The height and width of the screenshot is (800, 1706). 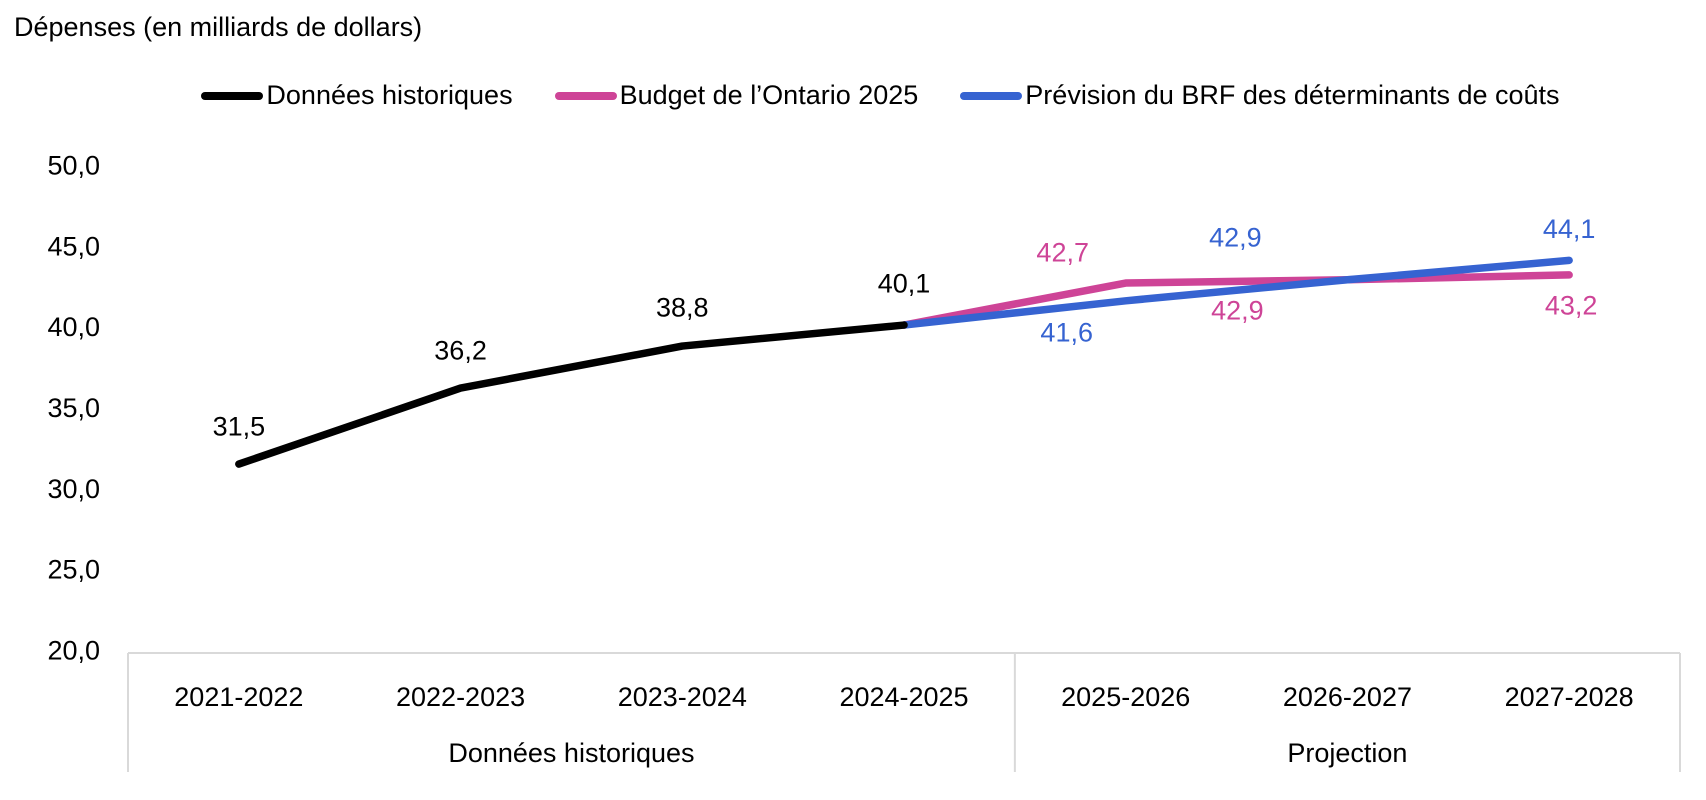 What do you see at coordinates (1066, 332) in the screenshot?
I see `data-label-series-2: 41,6` at bounding box center [1066, 332].